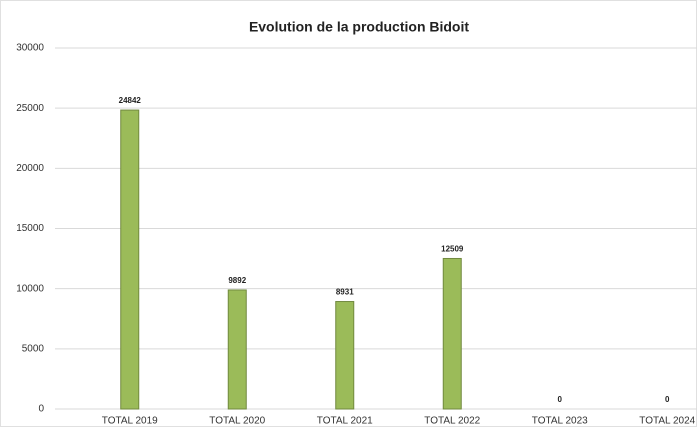  I want to click on data-label: 8931, so click(345, 292).